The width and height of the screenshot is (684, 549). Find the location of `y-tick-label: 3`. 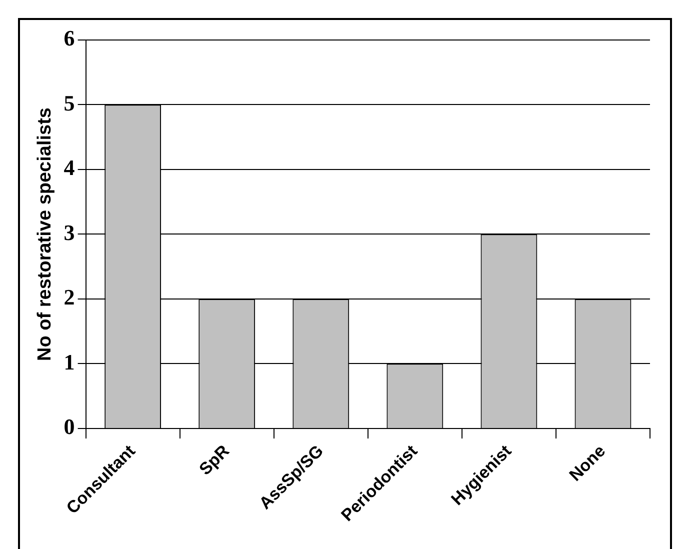

y-tick-label: 3 is located at coordinates (69, 232).